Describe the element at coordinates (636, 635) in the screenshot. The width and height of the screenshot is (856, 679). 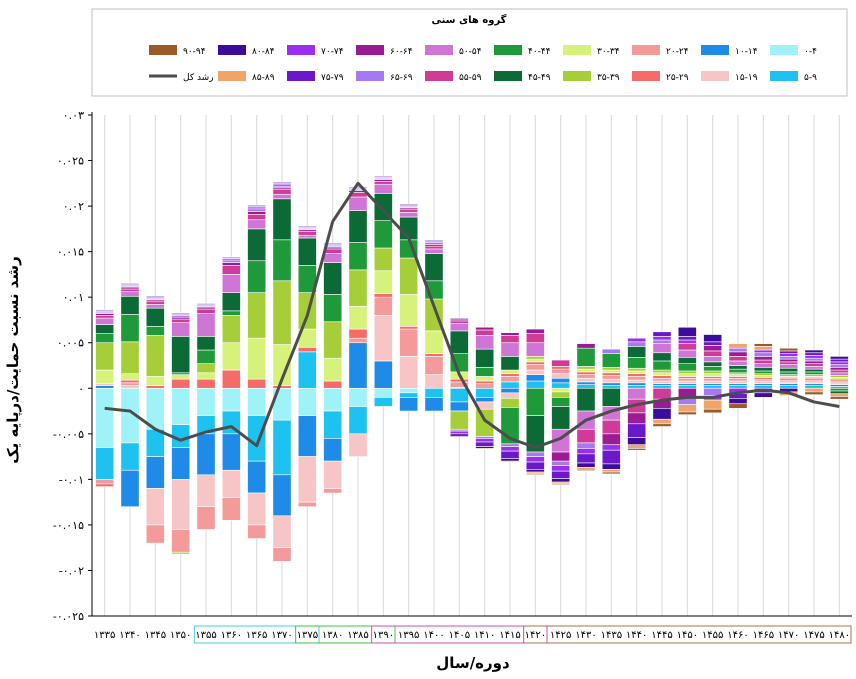
I see `x-tick-label: ۱۴۴۰` at that location.